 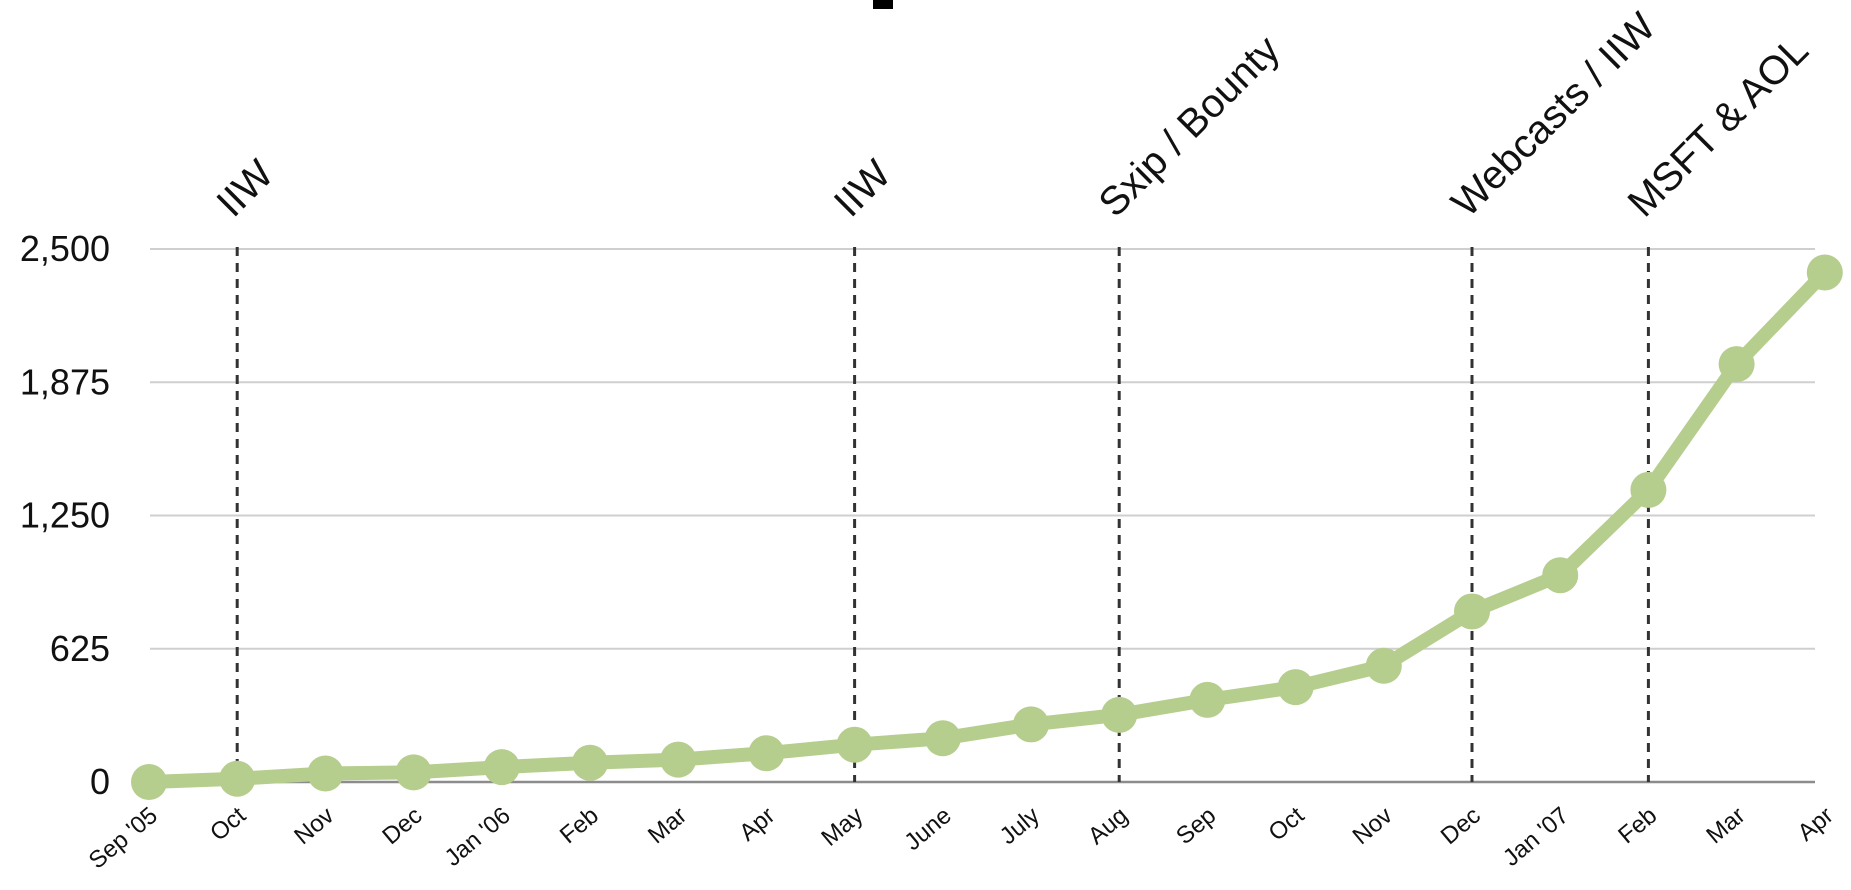 What do you see at coordinates (1196, 826) in the screenshot?
I see `x-tick-label: Sep` at bounding box center [1196, 826].